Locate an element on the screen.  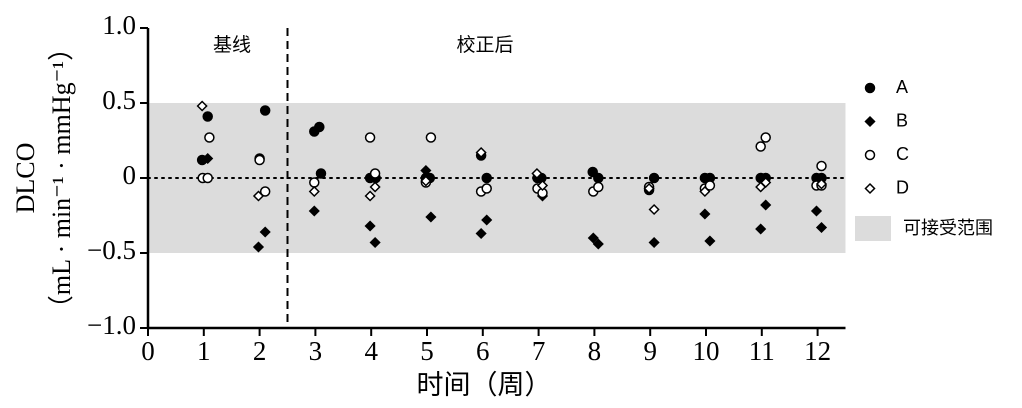
legend-label: A is located at coordinates (902, 87).